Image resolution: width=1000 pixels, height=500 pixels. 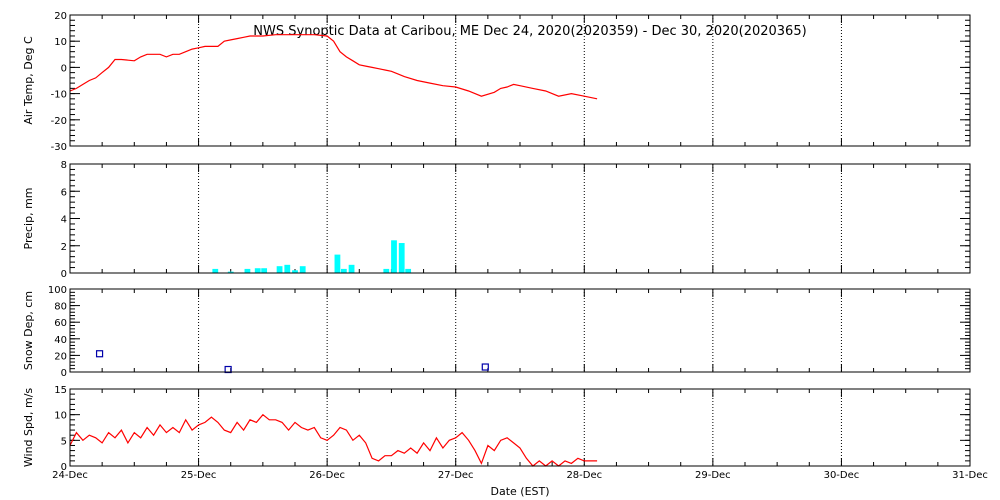 I want to click on precip-y-tick-label: 6, so click(x=64, y=192).